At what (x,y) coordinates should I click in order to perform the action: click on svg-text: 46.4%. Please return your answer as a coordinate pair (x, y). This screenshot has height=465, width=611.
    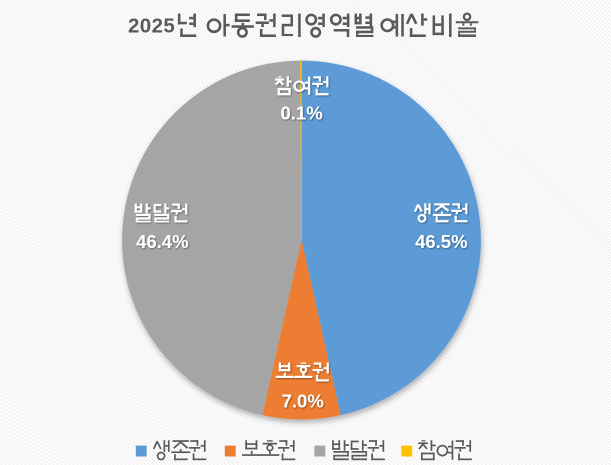
    Looking at the image, I should click on (162, 241).